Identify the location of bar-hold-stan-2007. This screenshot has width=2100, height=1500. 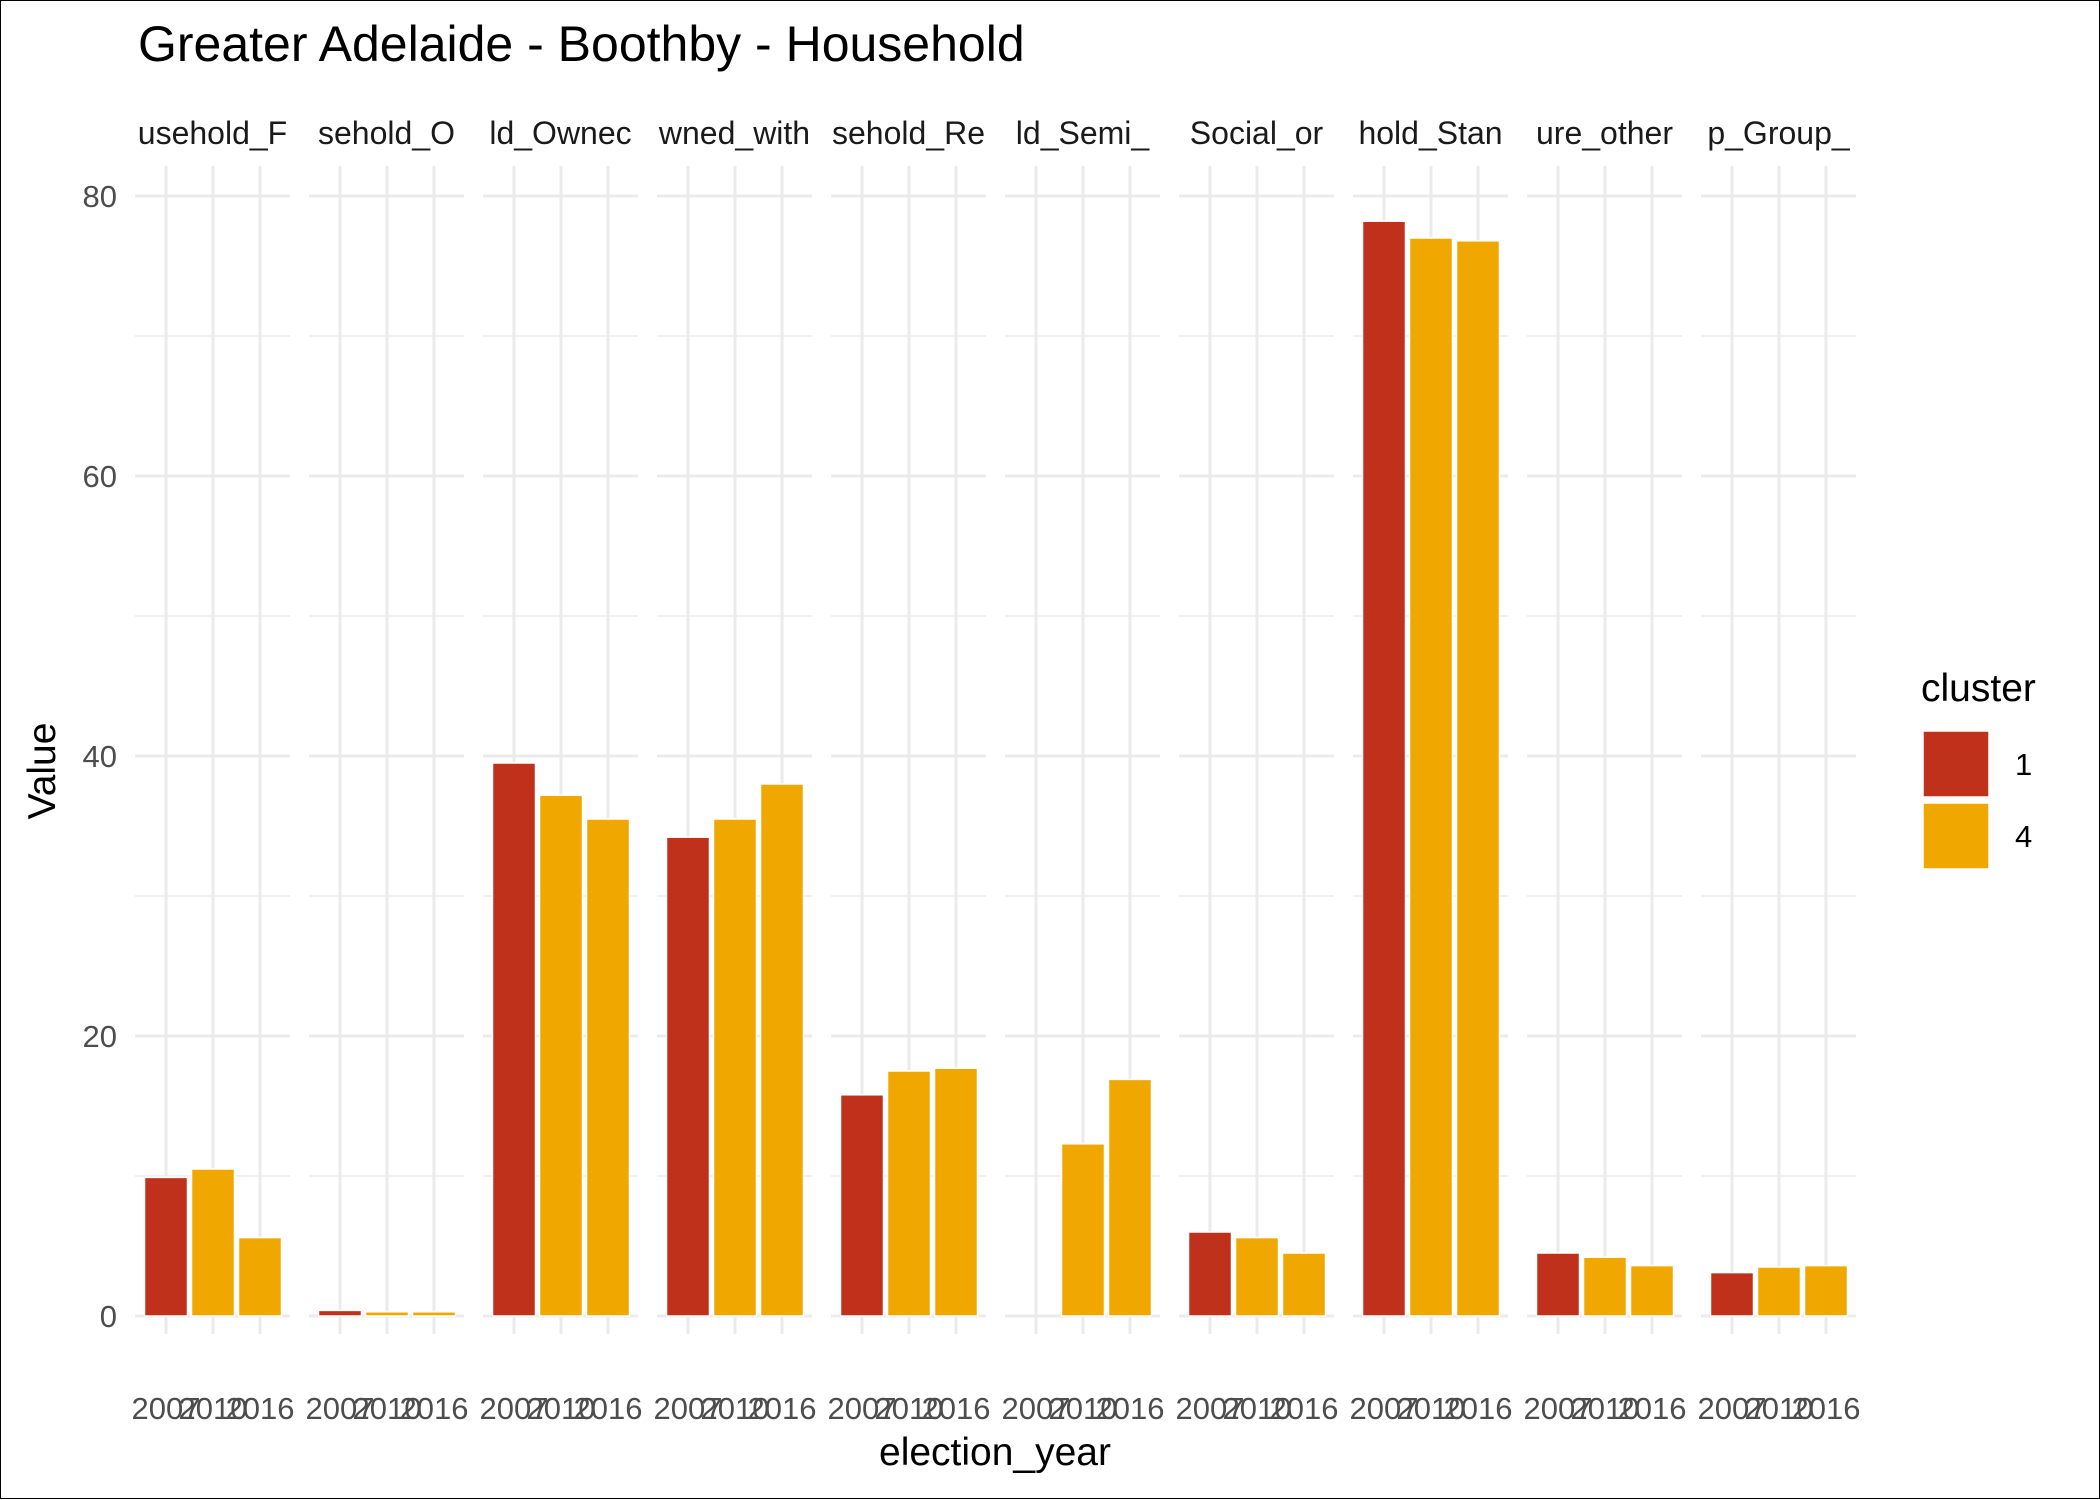
(1384, 768).